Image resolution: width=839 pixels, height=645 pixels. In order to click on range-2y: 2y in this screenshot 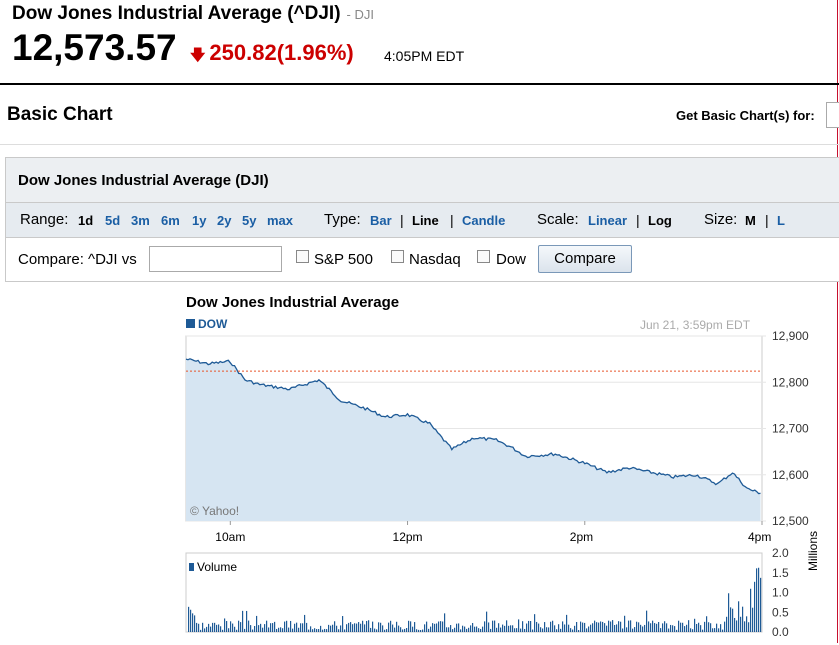, I will do `click(224, 220)`.